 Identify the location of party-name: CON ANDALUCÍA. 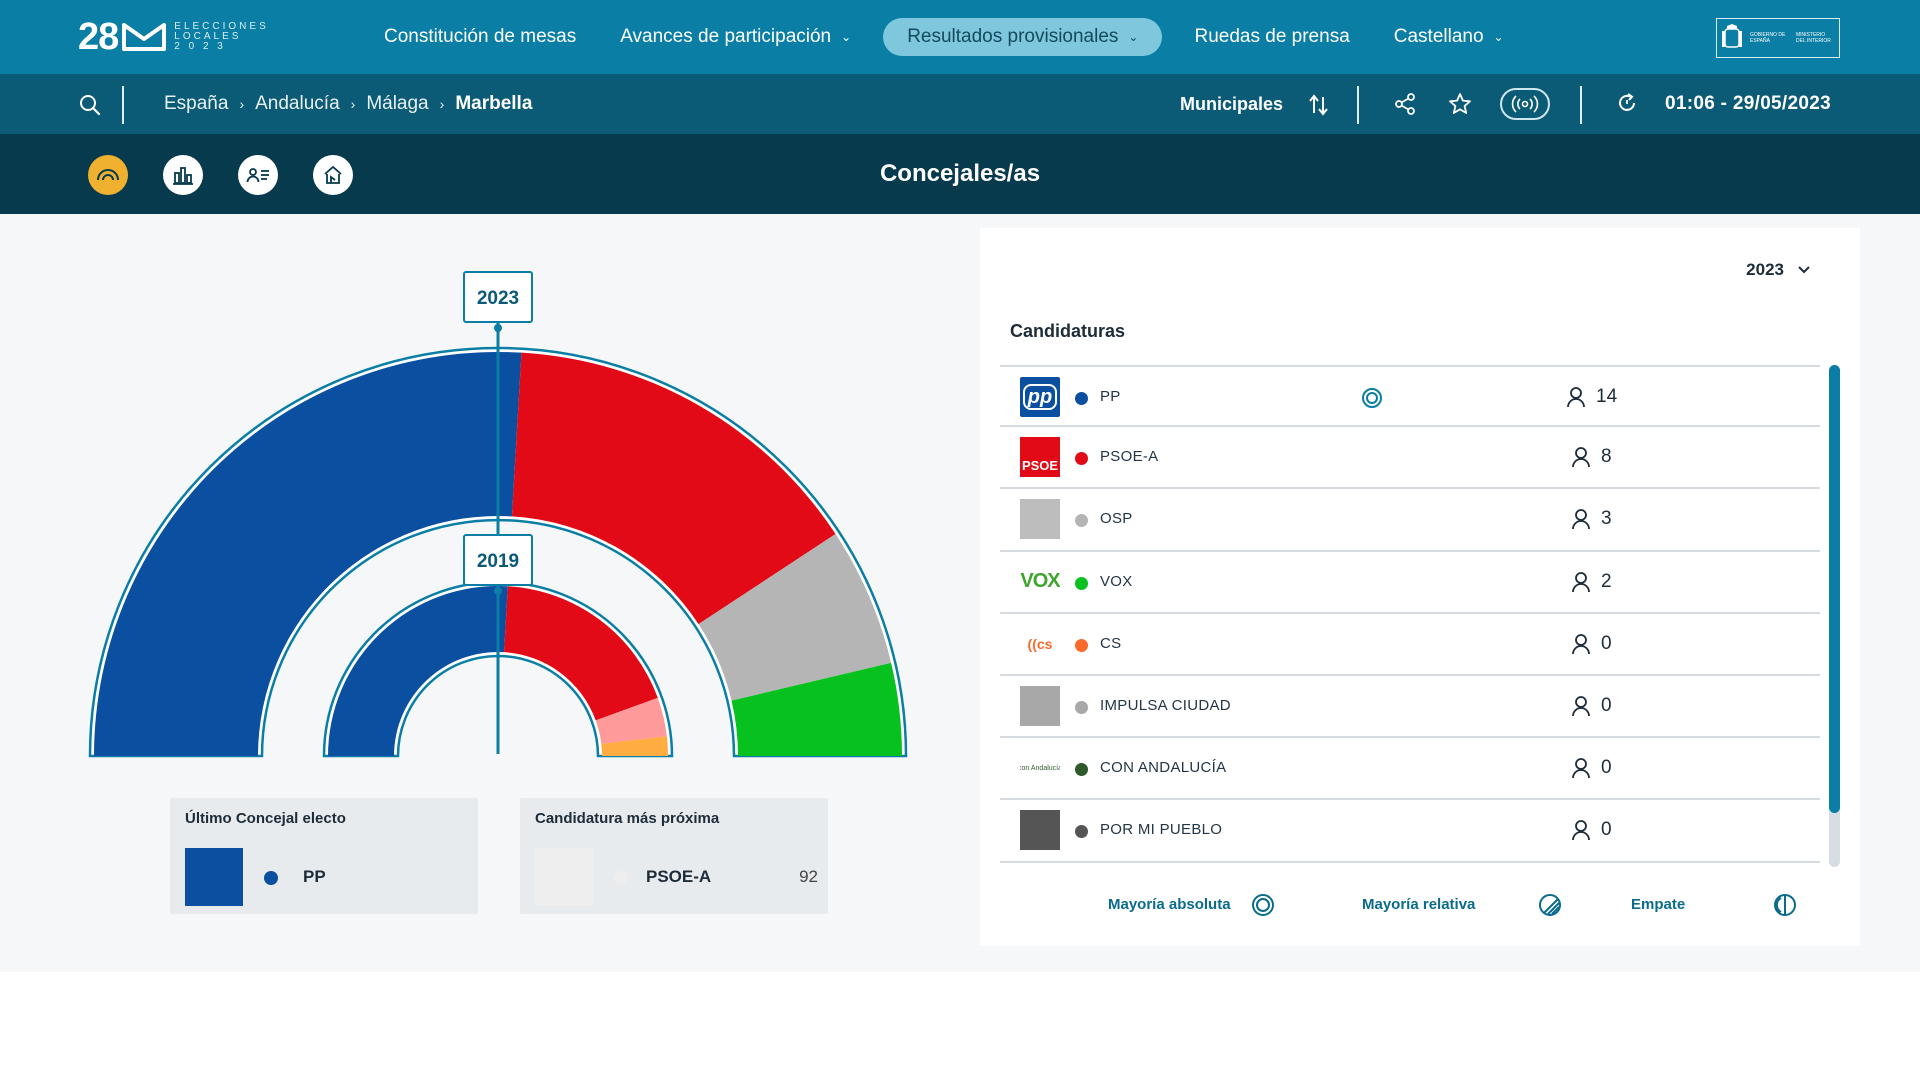
(1163, 768).